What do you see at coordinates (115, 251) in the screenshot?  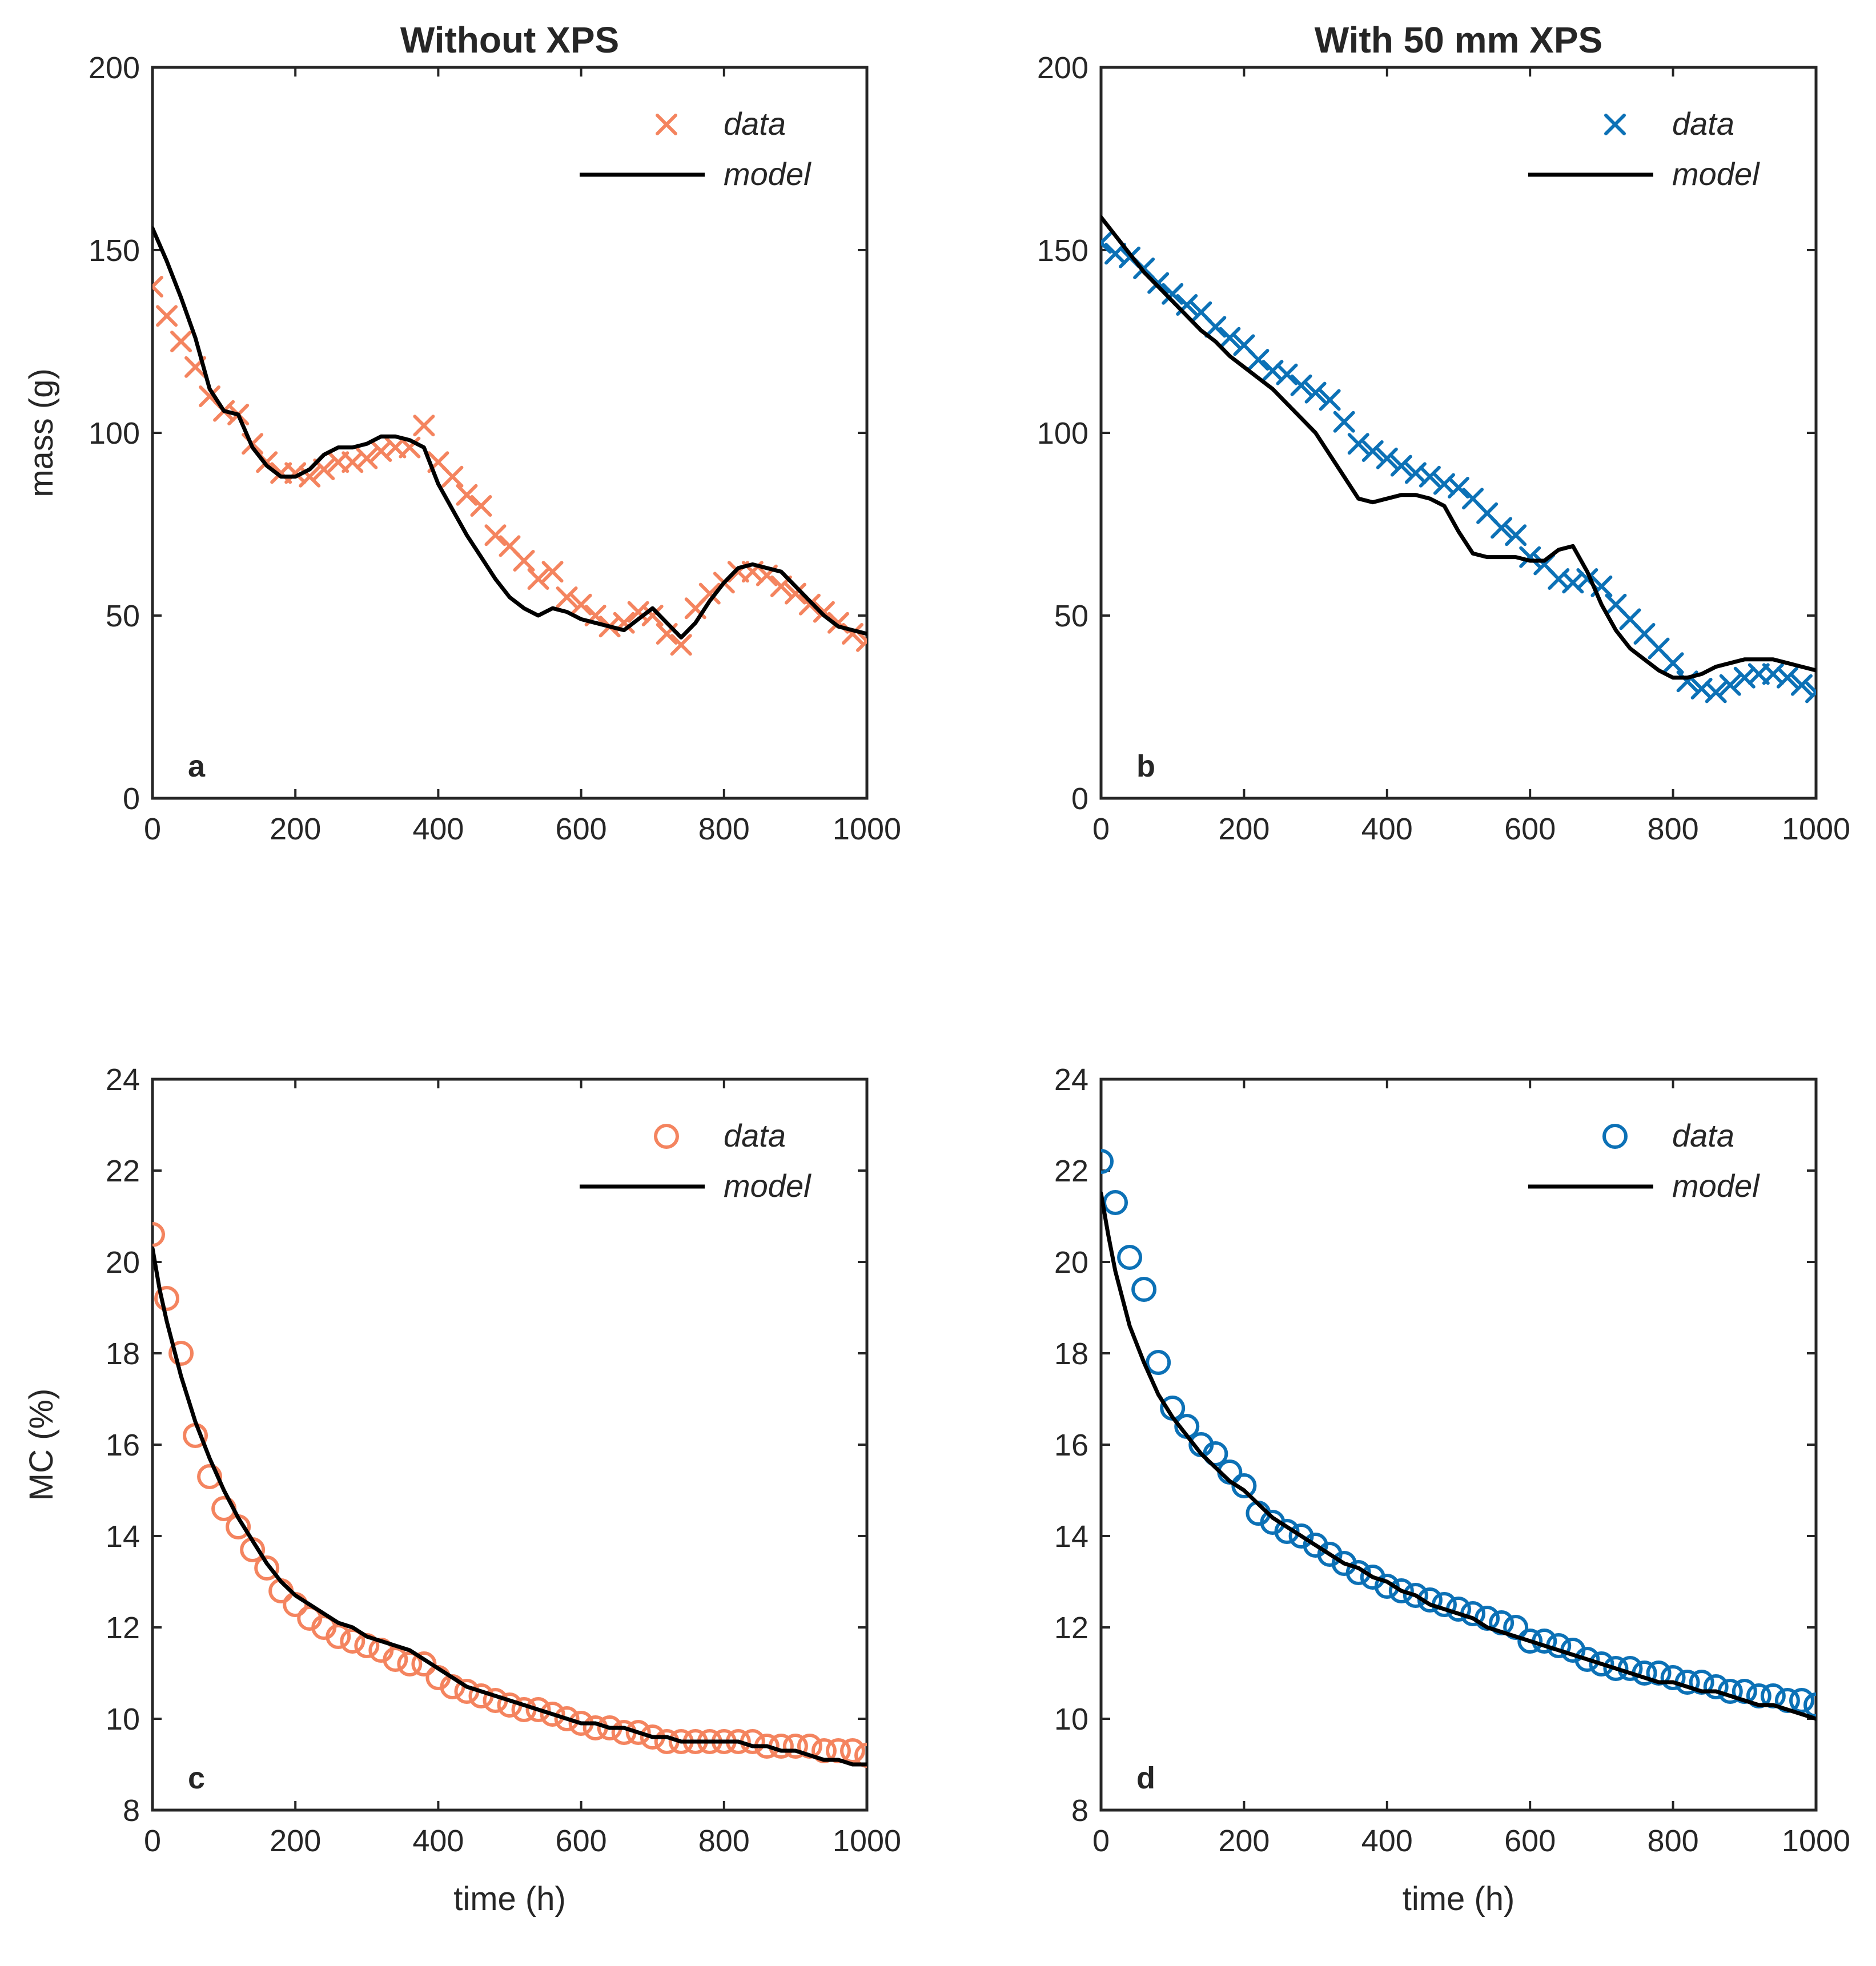 I see `y-tick-label: 150` at bounding box center [115, 251].